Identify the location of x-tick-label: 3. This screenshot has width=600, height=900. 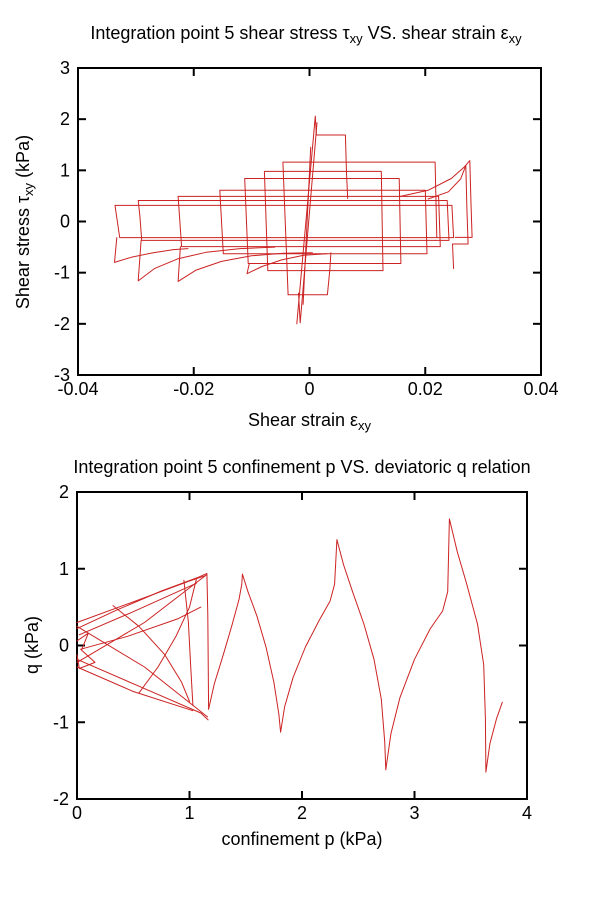
(414, 813).